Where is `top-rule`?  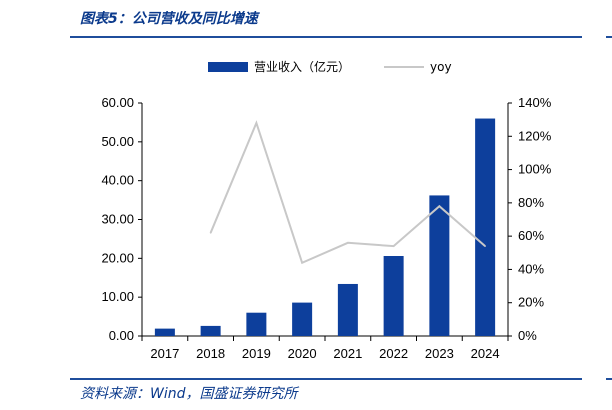
top-rule is located at coordinates (326, 37).